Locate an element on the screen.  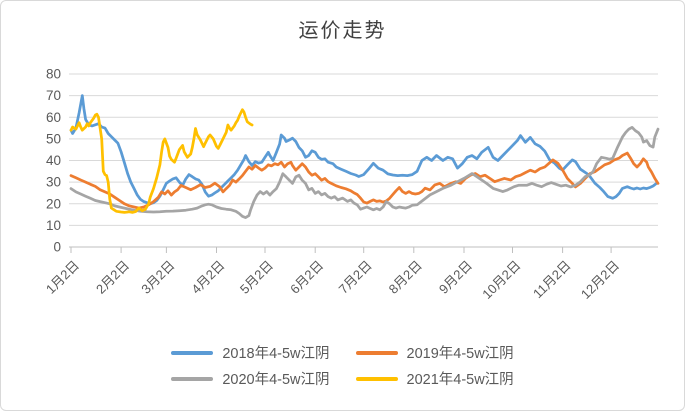
x-axis-label: 3月2日 is located at coordinates (157, 277).